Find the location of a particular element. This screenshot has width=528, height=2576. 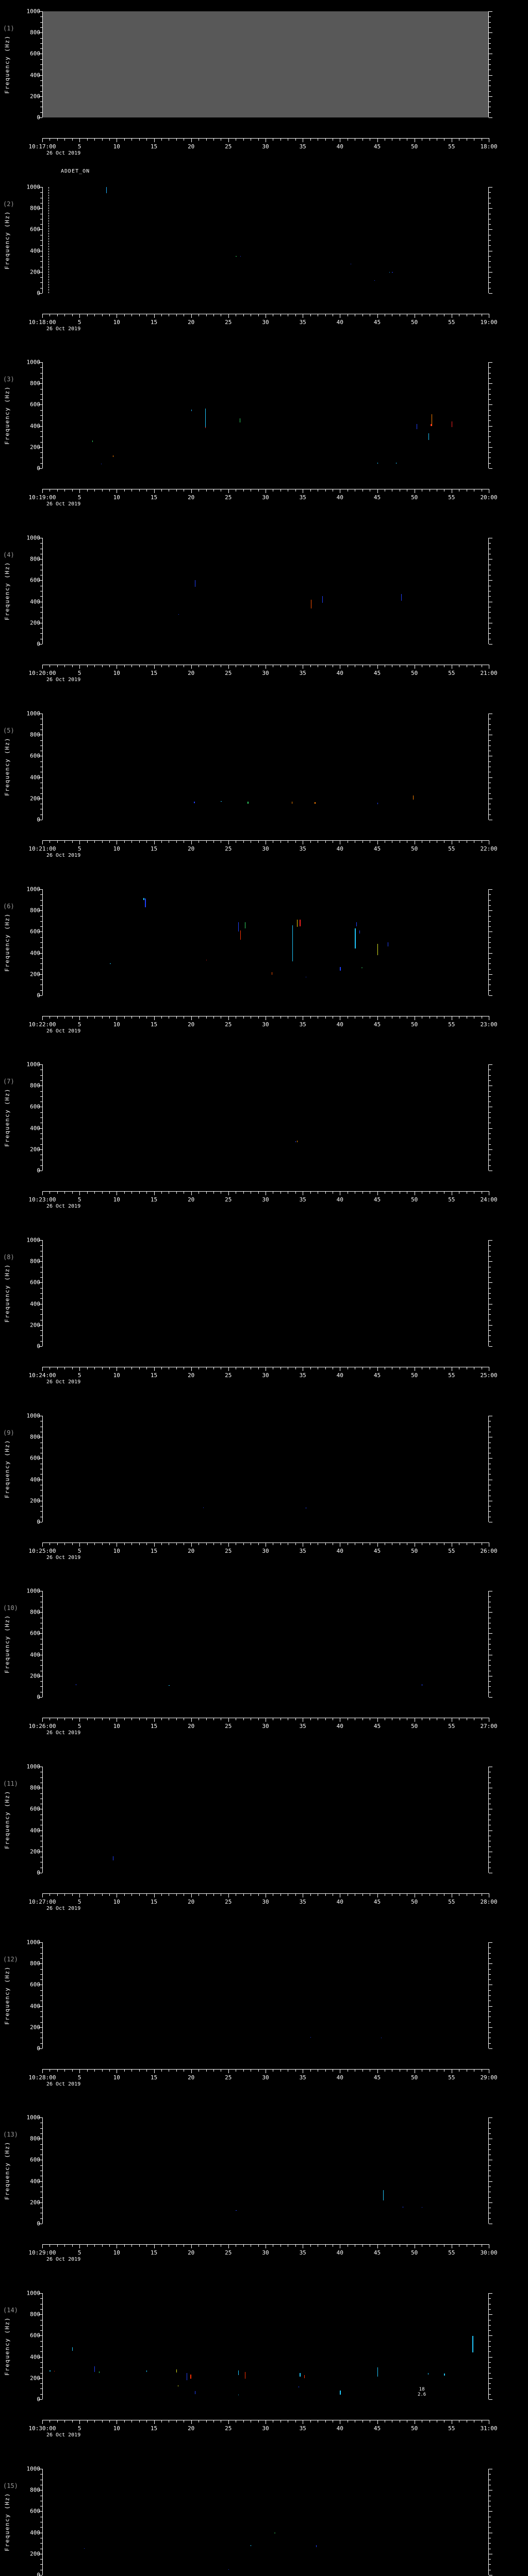

y-tick-label: 1000 is located at coordinates (33, 1766).